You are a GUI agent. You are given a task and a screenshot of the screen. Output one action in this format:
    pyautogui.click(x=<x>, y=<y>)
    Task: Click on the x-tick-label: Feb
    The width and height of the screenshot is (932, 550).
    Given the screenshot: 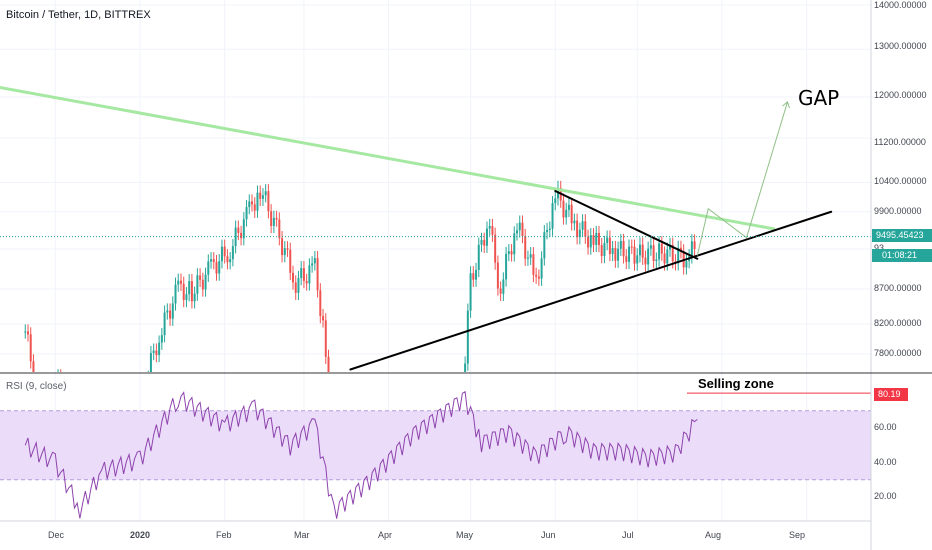 What is the action you would take?
    pyautogui.click(x=224, y=535)
    